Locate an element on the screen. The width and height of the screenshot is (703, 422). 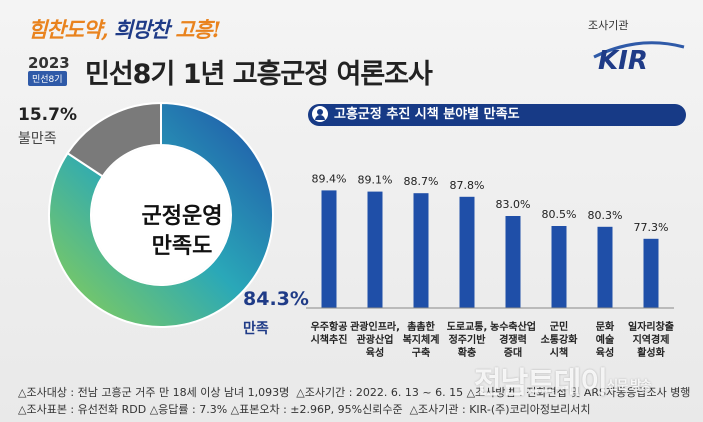
bar-category-label-1-1: 우주항공 is located at coordinates (329, 326).